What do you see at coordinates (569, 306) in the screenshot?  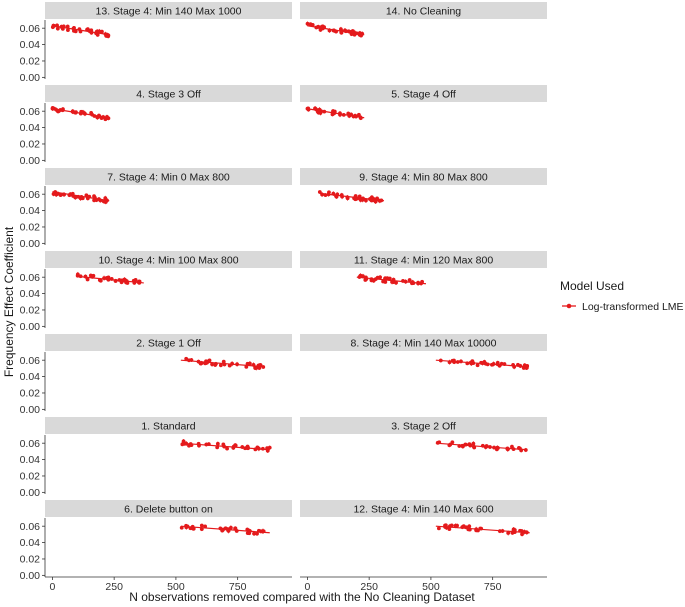 I see `legend-key-point` at bounding box center [569, 306].